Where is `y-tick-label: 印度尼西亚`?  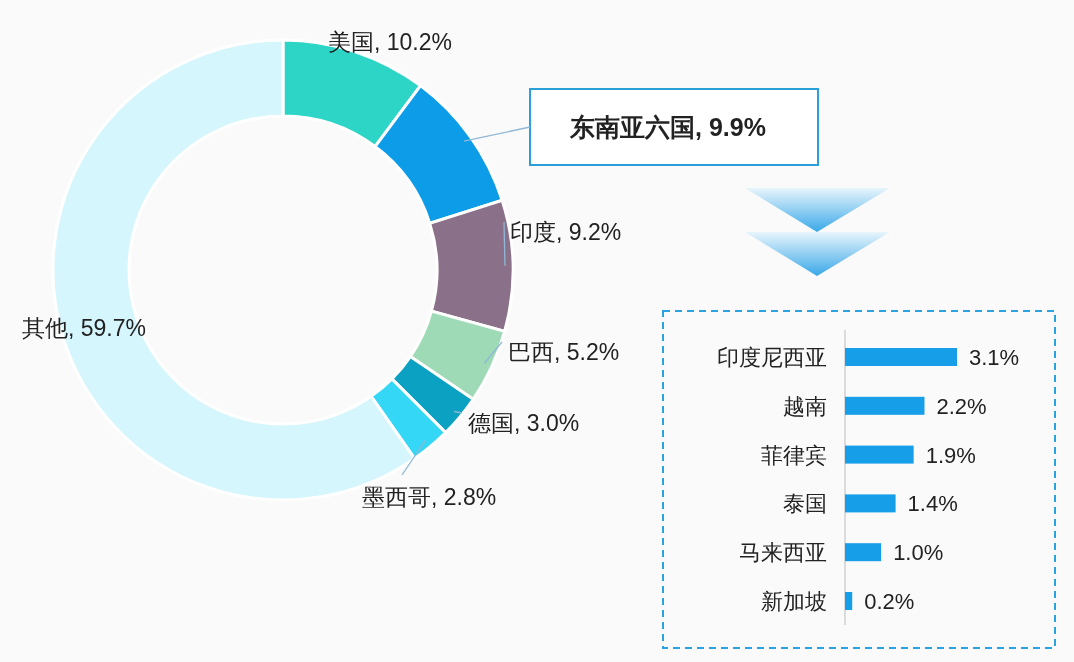
y-tick-label: 印度尼西亚 is located at coordinates (772, 357).